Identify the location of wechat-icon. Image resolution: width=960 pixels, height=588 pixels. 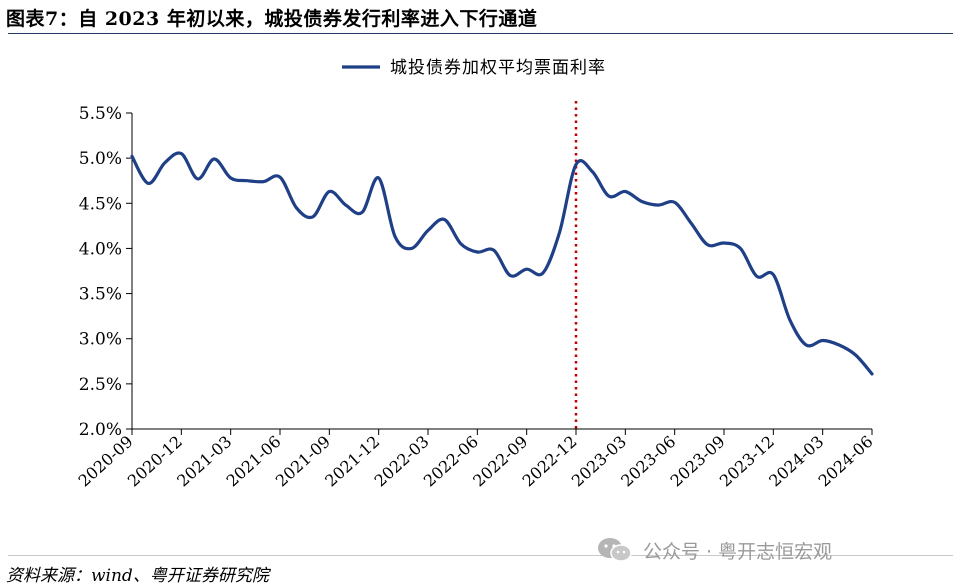
(615, 550).